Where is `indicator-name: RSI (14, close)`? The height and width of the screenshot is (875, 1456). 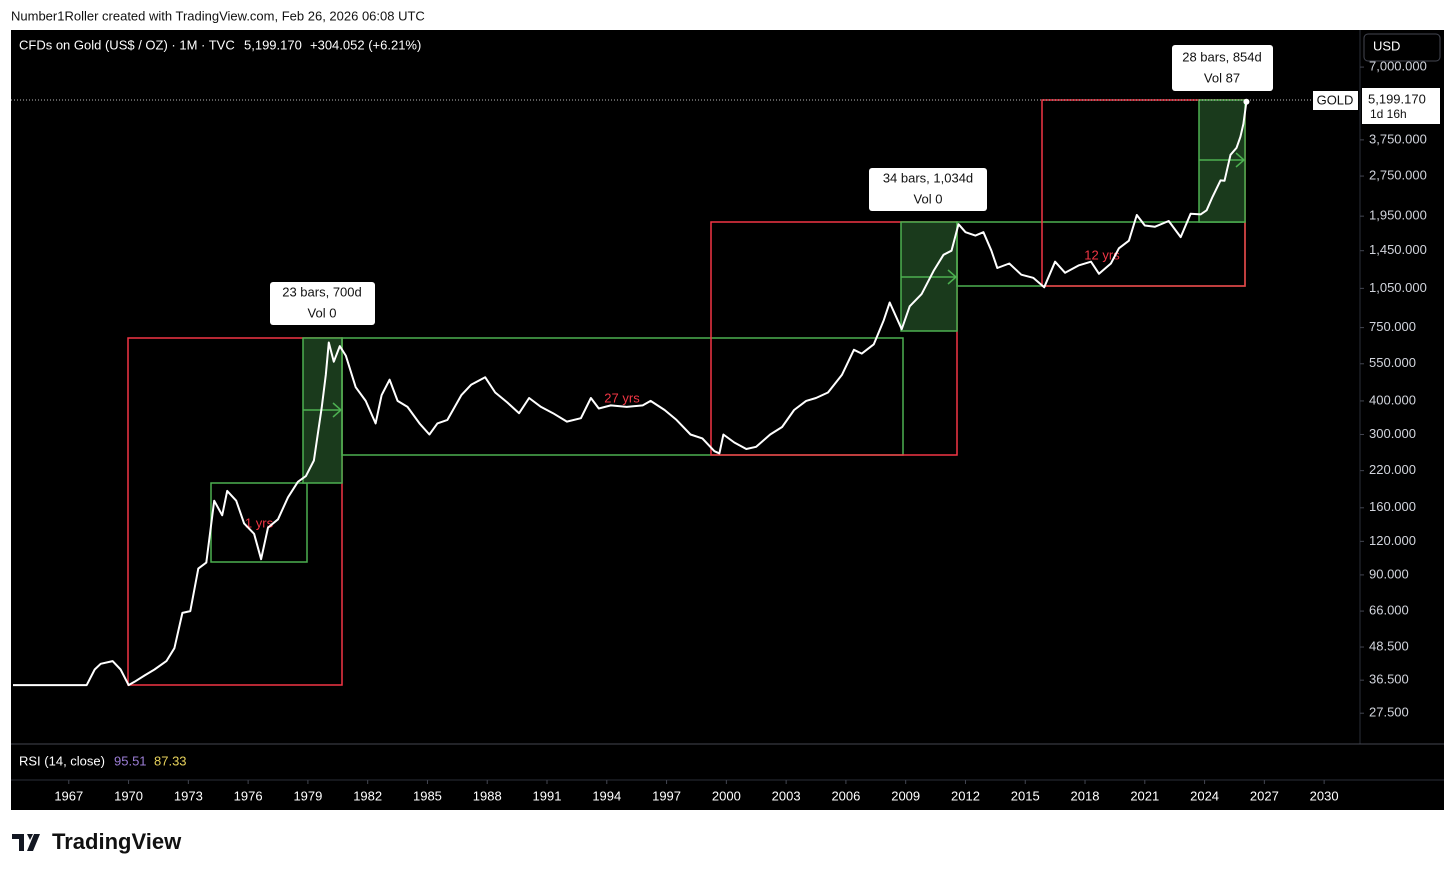 indicator-name: RSI (14, close) is located at coordinates (62, 760).